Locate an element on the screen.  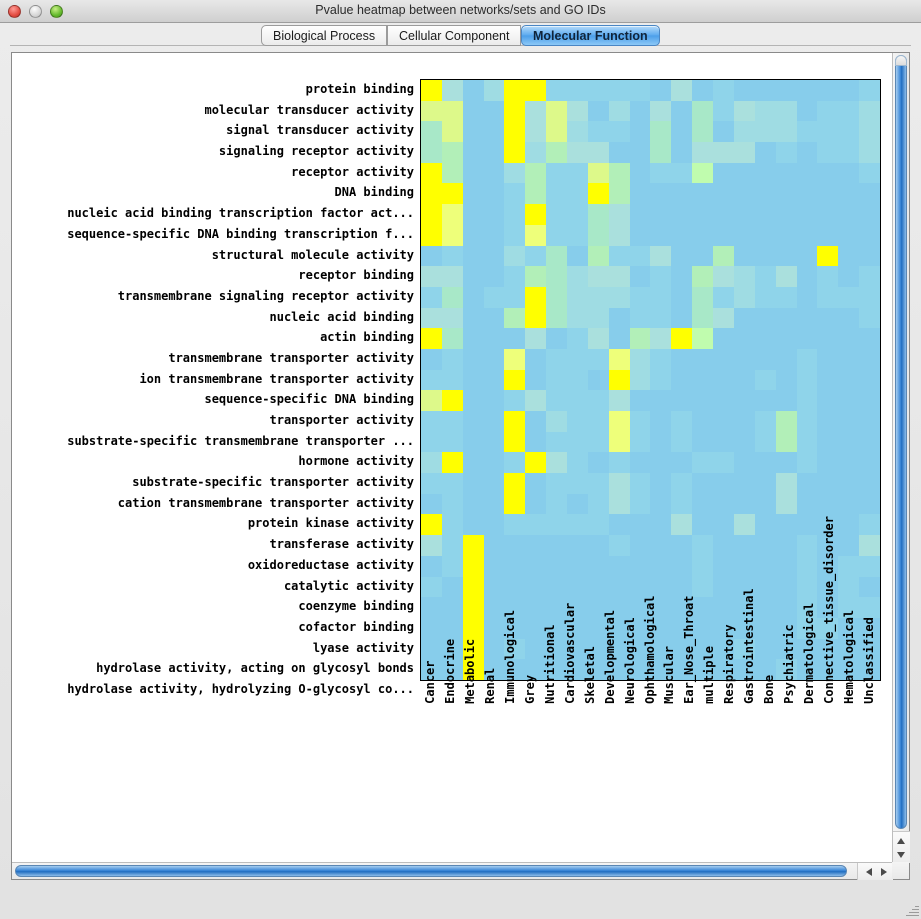
tab-cellular-component: Cellular Component is located at coordinates (454, 35).